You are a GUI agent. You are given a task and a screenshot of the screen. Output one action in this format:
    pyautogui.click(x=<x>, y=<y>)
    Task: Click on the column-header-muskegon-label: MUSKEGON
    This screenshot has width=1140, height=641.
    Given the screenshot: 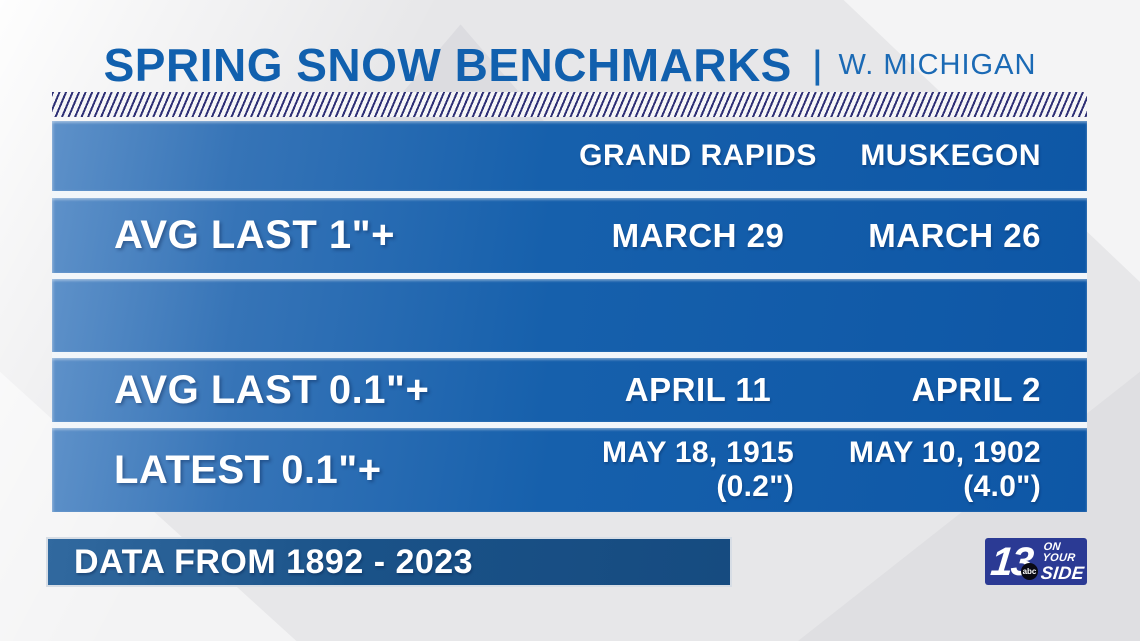 What is the action you would take?
    pyautogui.click(x=950, y=155)
    